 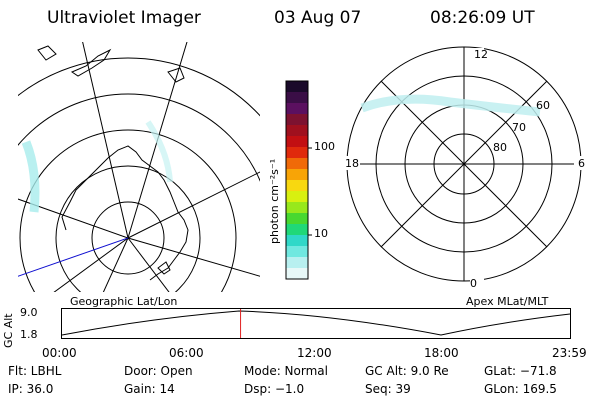 What do you see at coordinates (35, 371) in the screenshot?
I see `info-filter: Flt: LBHL` at bounding box center [35, 371].